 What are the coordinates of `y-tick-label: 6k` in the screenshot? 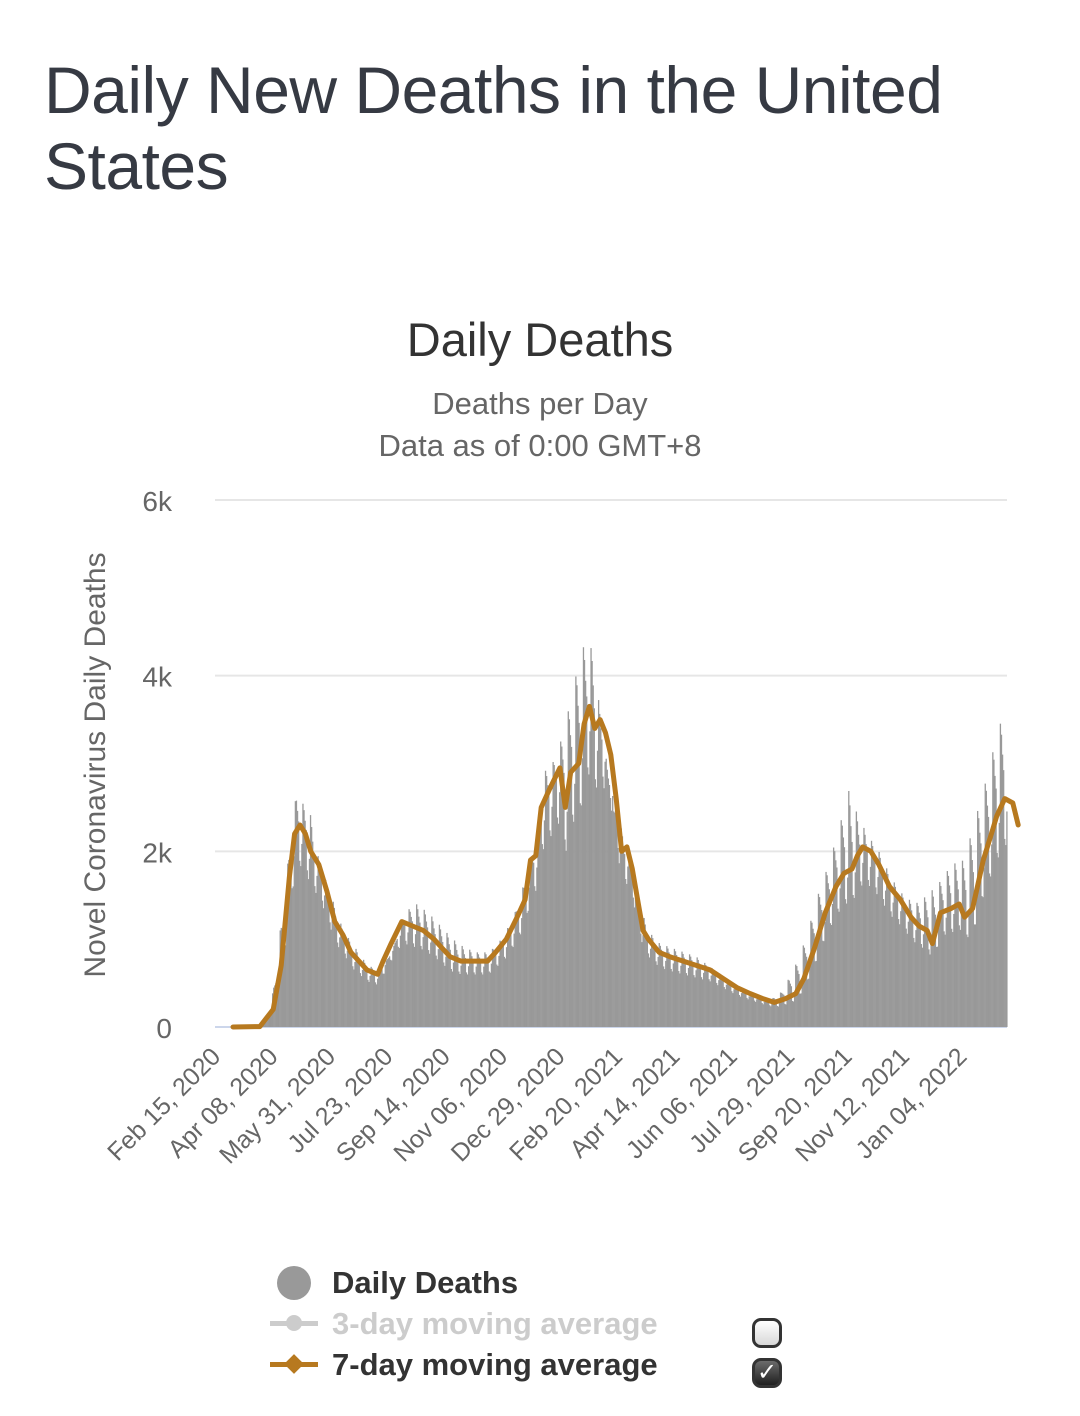 It's located at (157, 501).